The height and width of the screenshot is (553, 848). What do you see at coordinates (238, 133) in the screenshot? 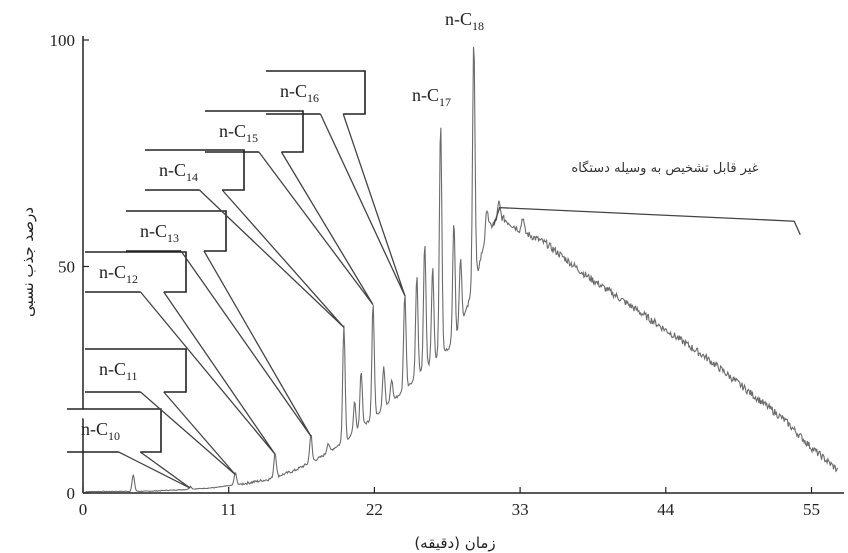
I see `peak-label-n-c15: n-C15` at bounding box center [238, 133].